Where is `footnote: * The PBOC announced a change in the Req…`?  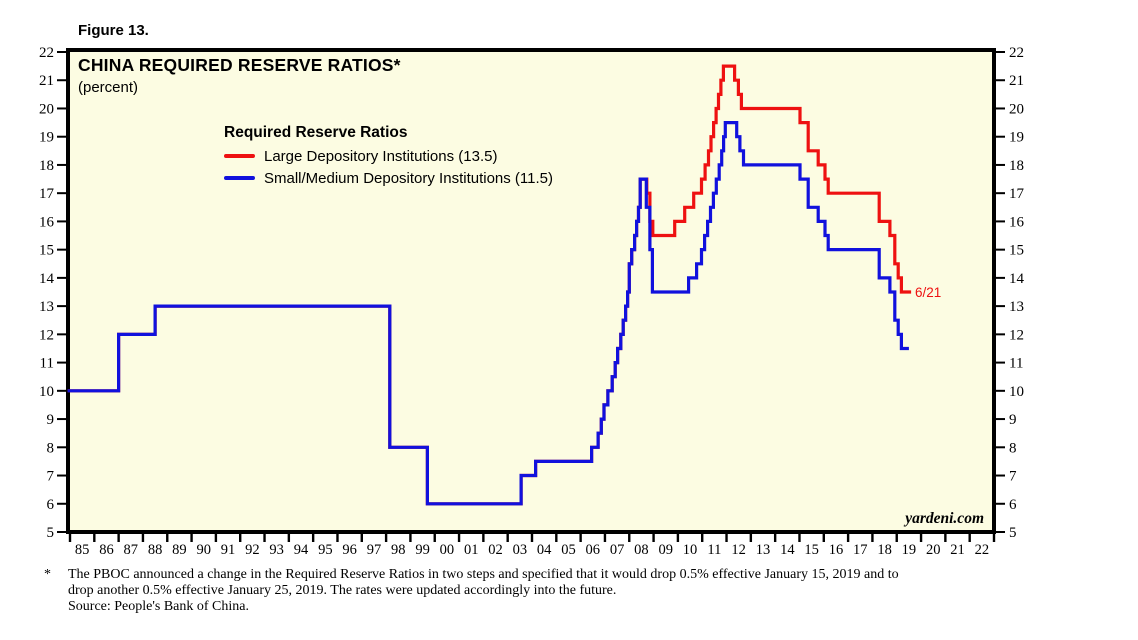
footnote: * The PBOC announced a change in the Req… is located at coordinates (579, 591).